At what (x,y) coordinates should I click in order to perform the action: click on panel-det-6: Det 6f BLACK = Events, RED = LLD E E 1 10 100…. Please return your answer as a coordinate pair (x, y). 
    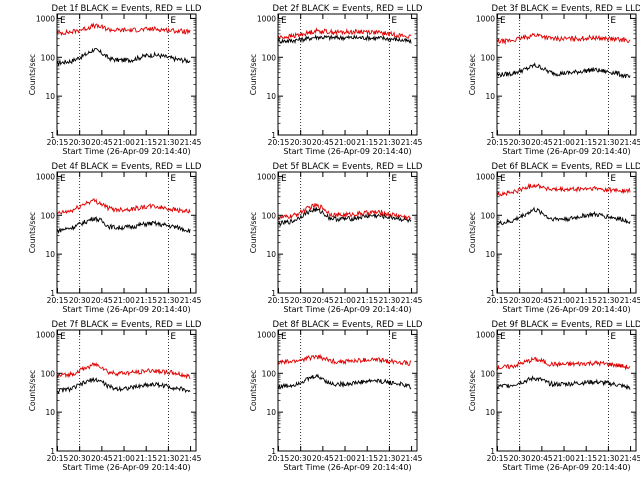
    Looking at the image, I should click on (554, 238).